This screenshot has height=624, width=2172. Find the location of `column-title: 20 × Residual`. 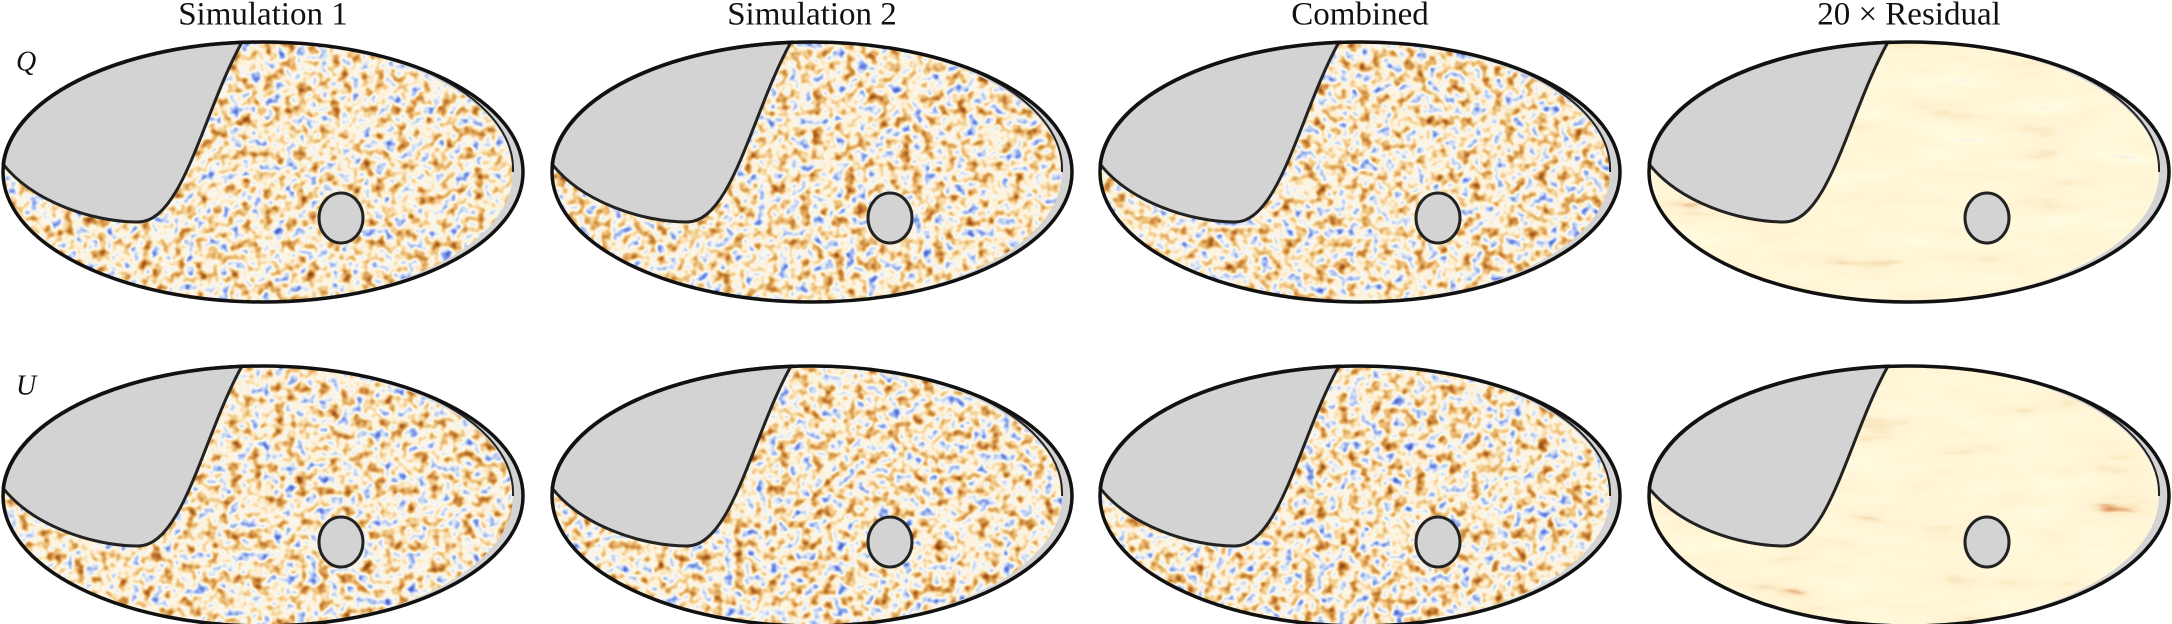

column-title: 20 × Residual is located at coordinates (1909, 16).